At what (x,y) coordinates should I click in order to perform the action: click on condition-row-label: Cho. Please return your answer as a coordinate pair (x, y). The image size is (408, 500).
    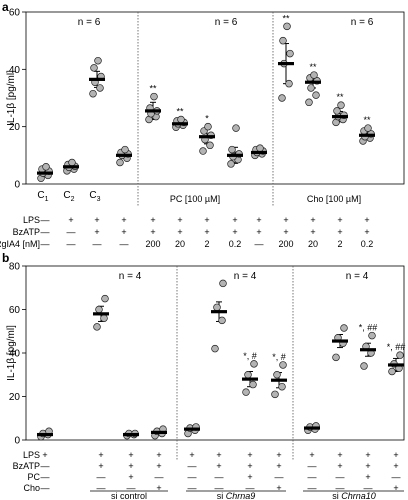
    Looking at the image, I should click on (31, 488).